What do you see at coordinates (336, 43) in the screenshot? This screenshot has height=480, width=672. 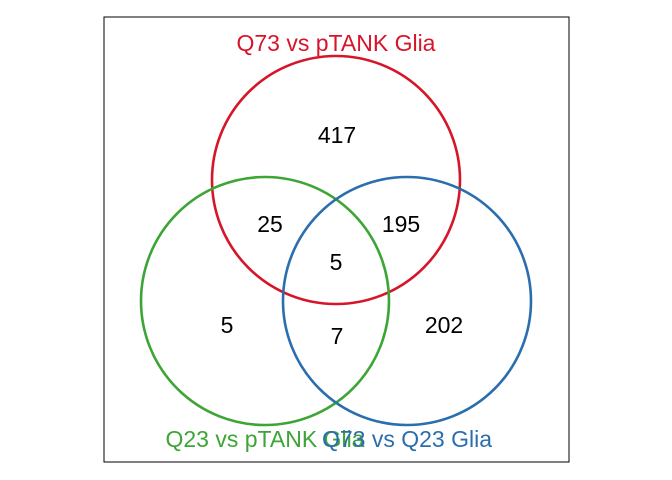 I see `set-title-q73-vs-ptank: Q73 vs pTANK Glia` at bounding box center [336, 43].